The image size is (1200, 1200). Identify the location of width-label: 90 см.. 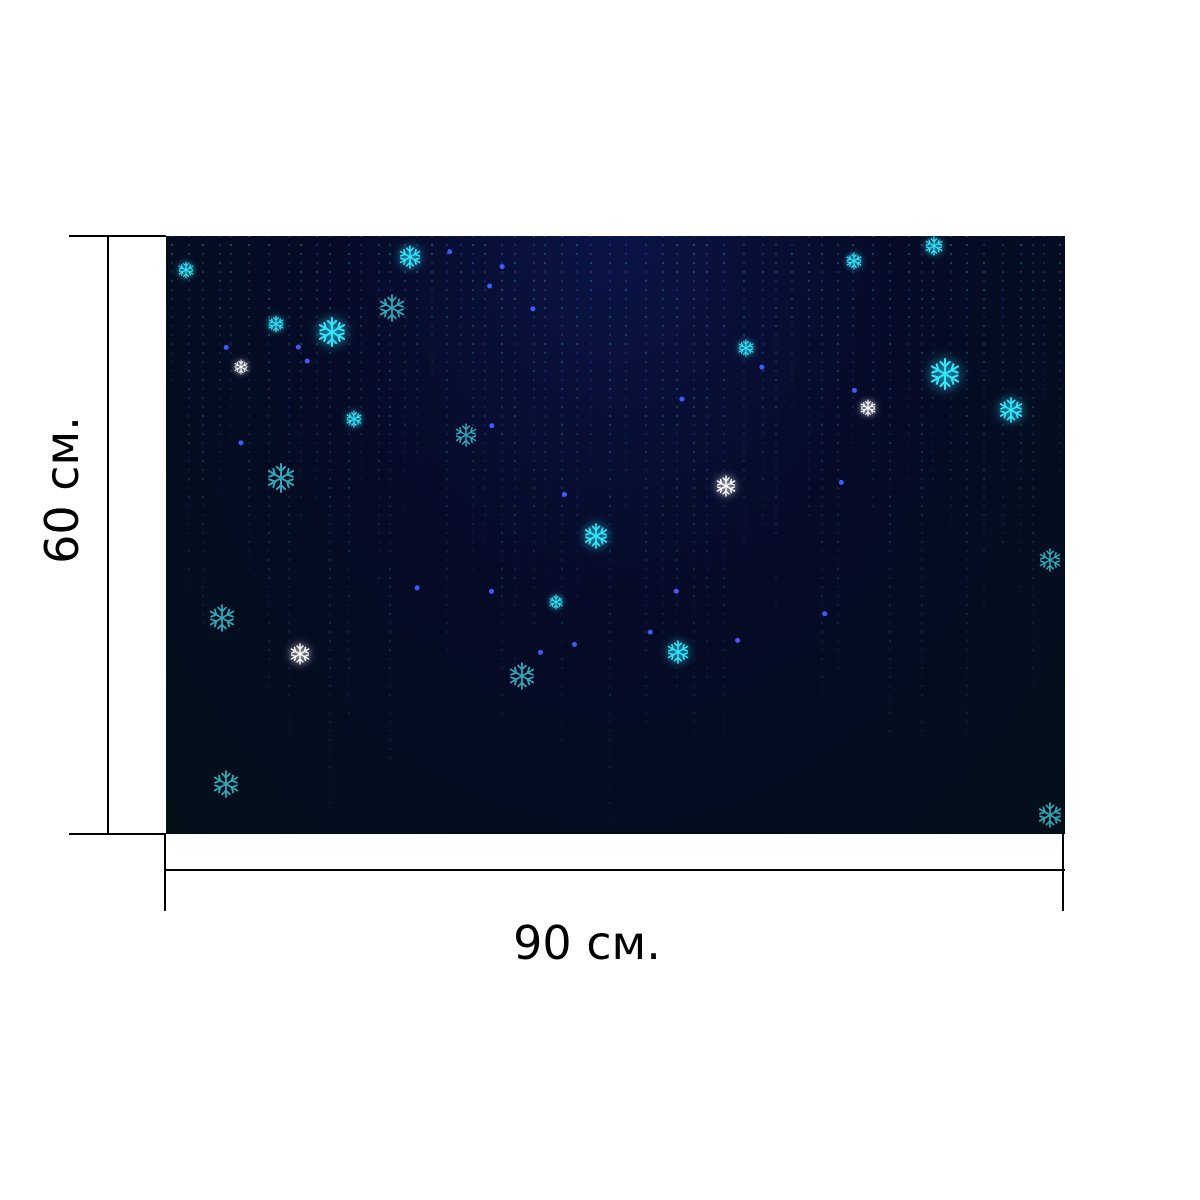
(587, 943).